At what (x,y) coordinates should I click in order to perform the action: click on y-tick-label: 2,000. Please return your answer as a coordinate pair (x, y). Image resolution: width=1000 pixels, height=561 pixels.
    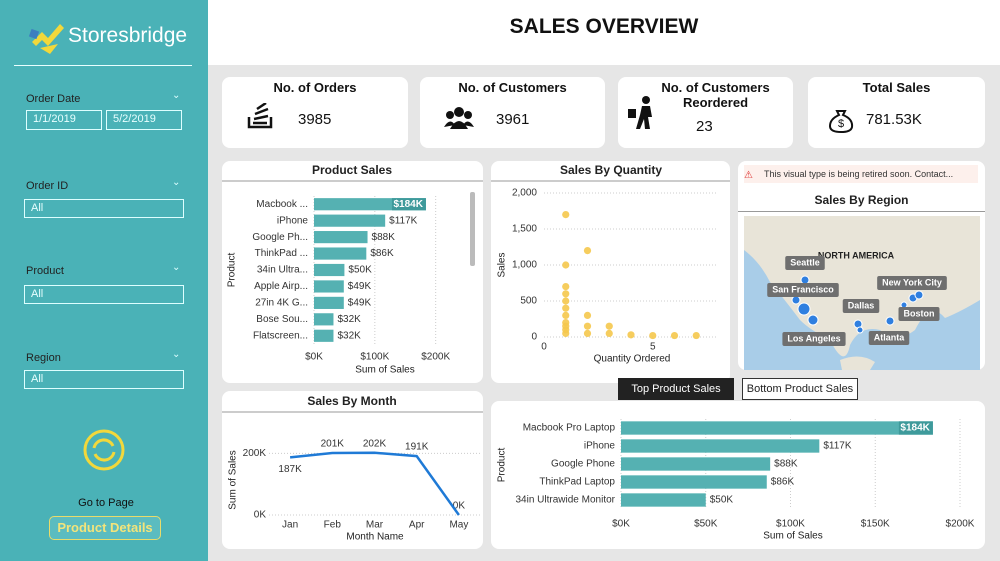
    Looking at the image, I should click on (524, 193).